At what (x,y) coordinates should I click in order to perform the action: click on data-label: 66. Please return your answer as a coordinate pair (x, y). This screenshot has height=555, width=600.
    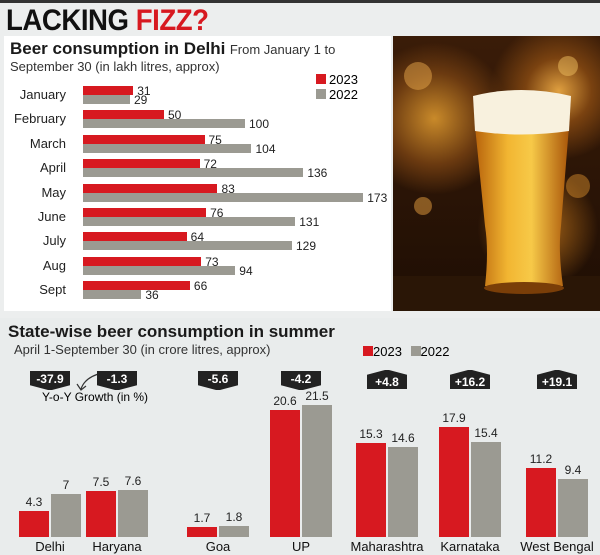
    Looking at the image, I should click on (200, 286).